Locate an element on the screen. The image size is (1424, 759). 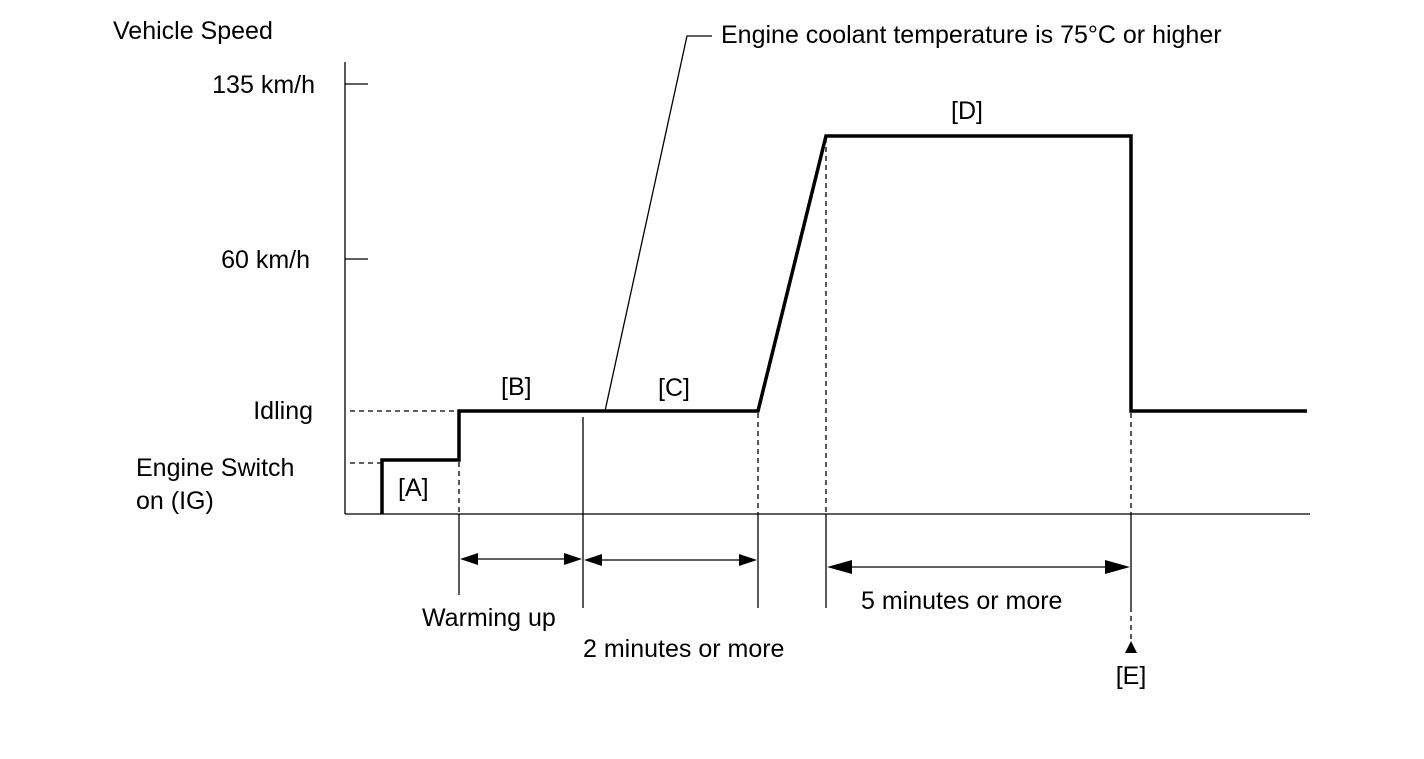
coolant-leader-line is located at coordinates (658, 223).